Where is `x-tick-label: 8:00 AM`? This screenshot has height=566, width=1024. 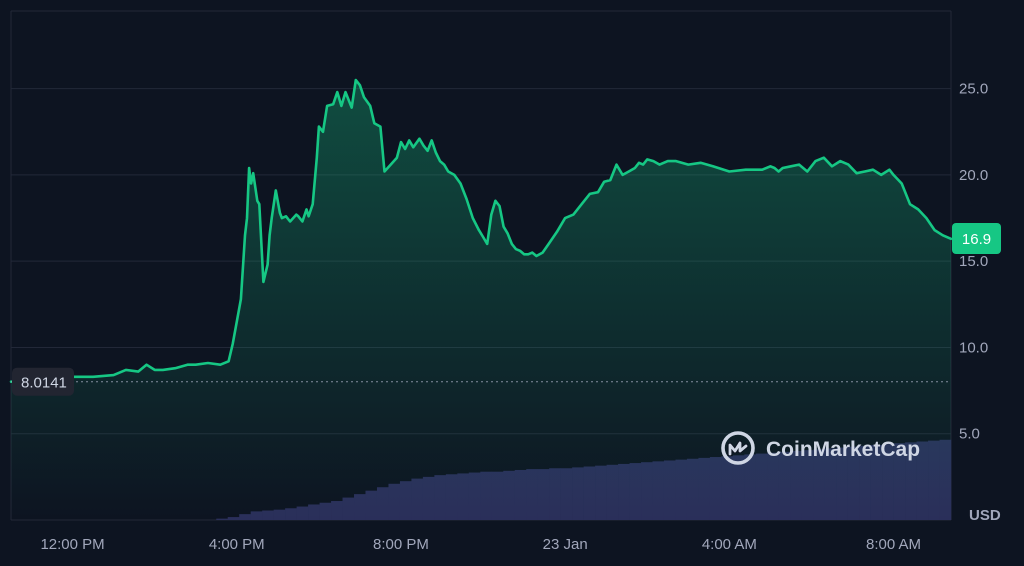 x-tick-label: 8:00 AM is located at coordinates (893, 544).